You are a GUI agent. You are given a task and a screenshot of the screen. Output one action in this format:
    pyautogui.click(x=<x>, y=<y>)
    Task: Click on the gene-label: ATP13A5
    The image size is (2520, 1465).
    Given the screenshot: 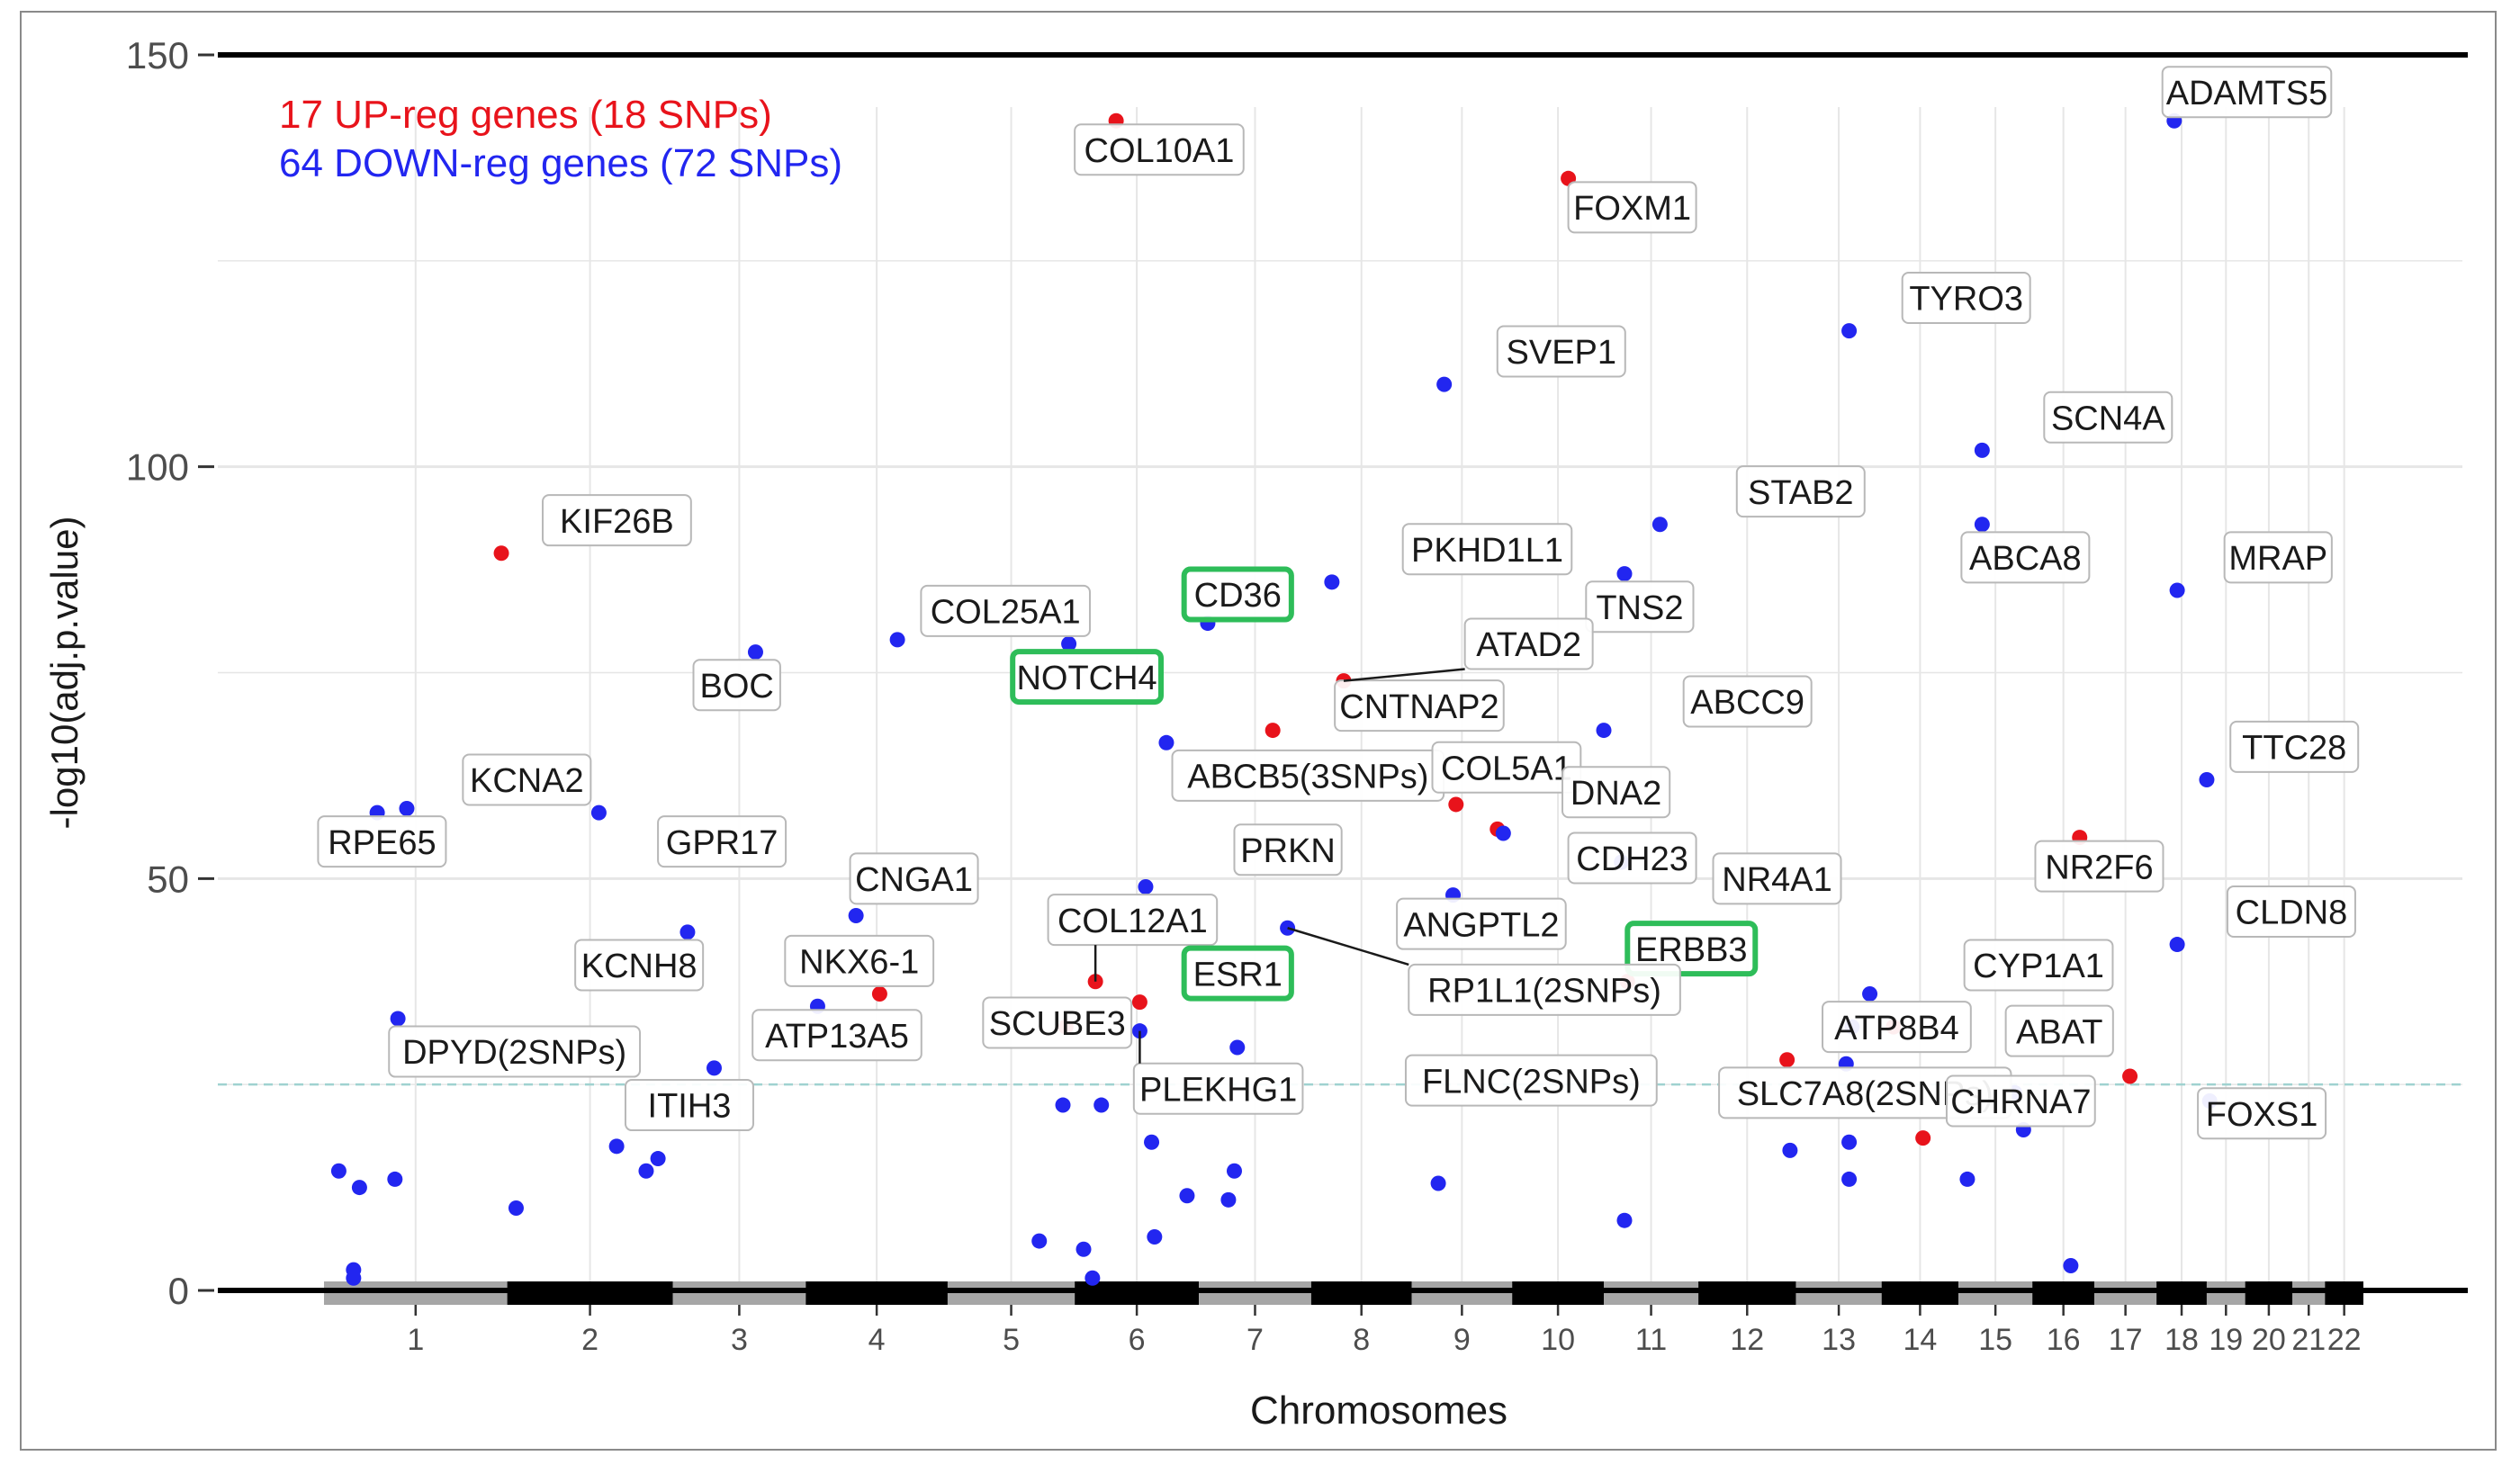 What is the action you would take?
    pyautogui.click(x=837, y=1037)
    